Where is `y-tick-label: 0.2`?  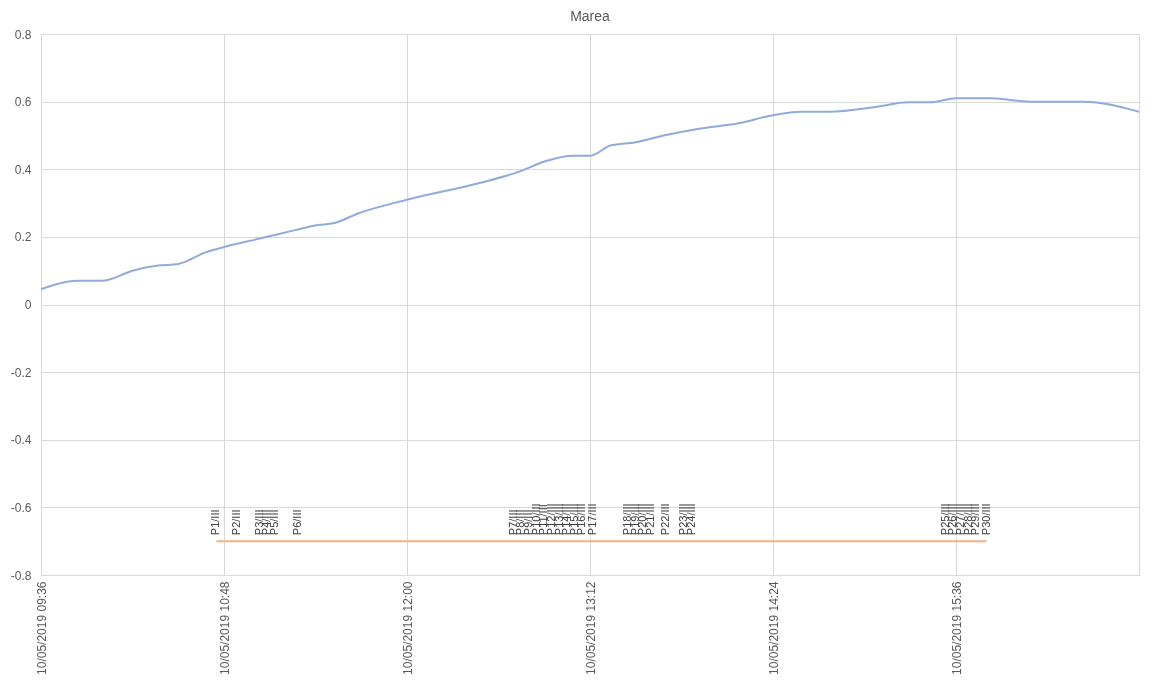
y-tick-label: 0.2 is located at coordinates (23, 237).